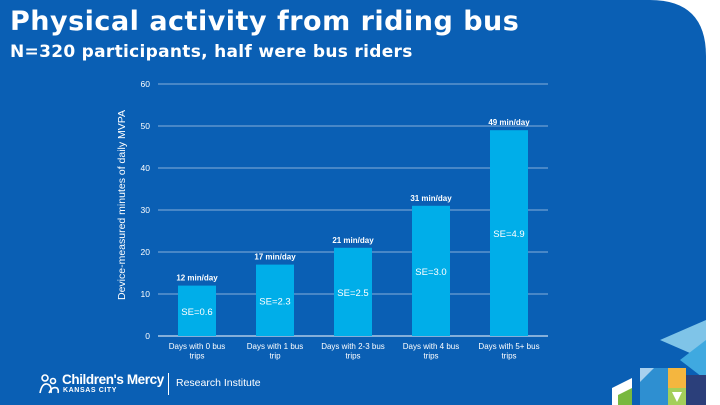 This screenshot has width=720, height=405. I want to click on x-tick-label: Days with 5+ bus trips, so click(508, 351).